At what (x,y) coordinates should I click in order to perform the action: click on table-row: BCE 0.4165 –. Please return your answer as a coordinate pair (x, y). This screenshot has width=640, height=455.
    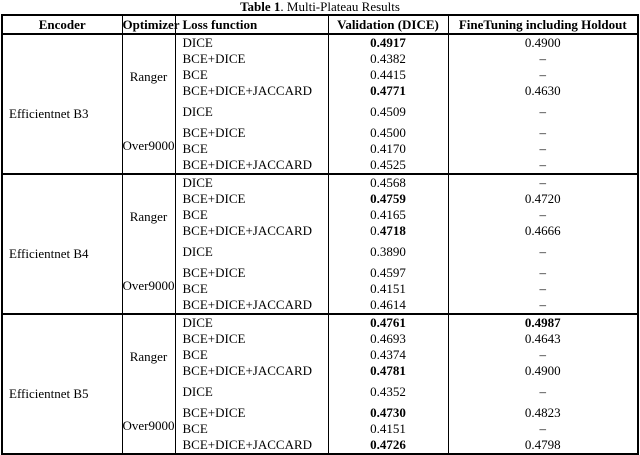
    Looking at the image, I should click on (320, 215).